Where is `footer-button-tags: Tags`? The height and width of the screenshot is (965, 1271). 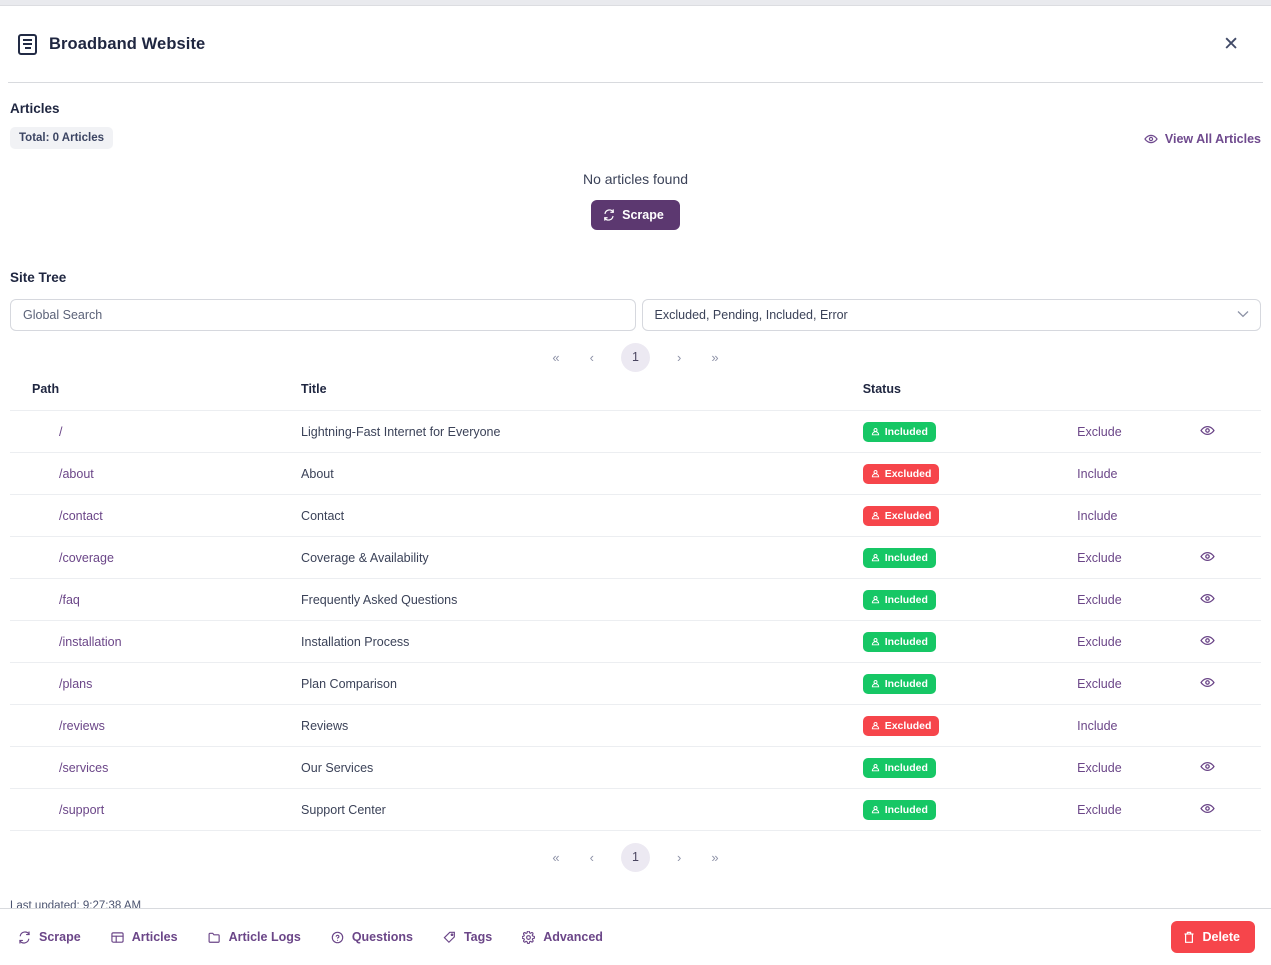 footer-button-tags: Tags is located at coordinates (467, 937).